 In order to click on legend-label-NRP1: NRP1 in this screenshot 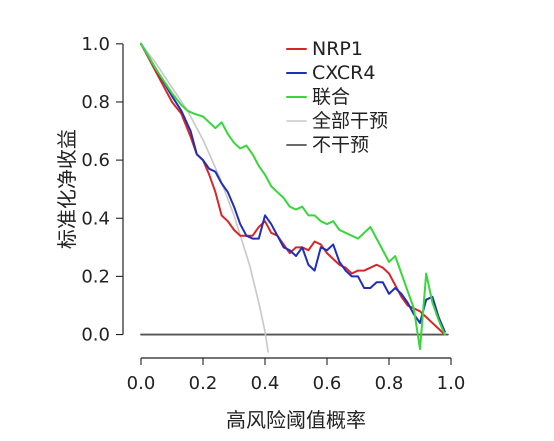, I will do `click(337, 49)`.